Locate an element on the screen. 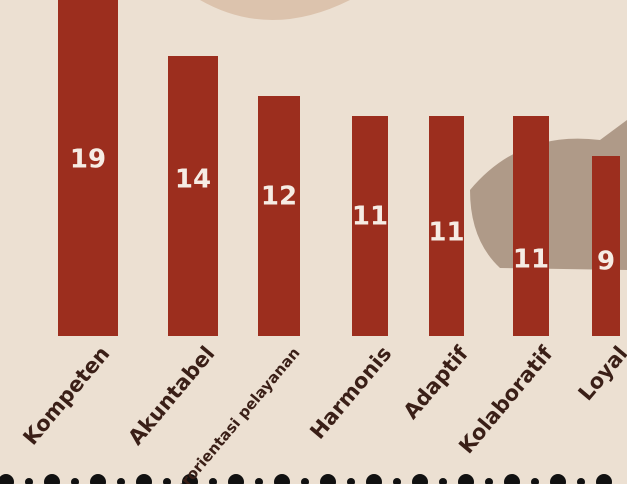 The width and height of the screenshot is (627, 484). decoration is located at coordinates (275, 10).